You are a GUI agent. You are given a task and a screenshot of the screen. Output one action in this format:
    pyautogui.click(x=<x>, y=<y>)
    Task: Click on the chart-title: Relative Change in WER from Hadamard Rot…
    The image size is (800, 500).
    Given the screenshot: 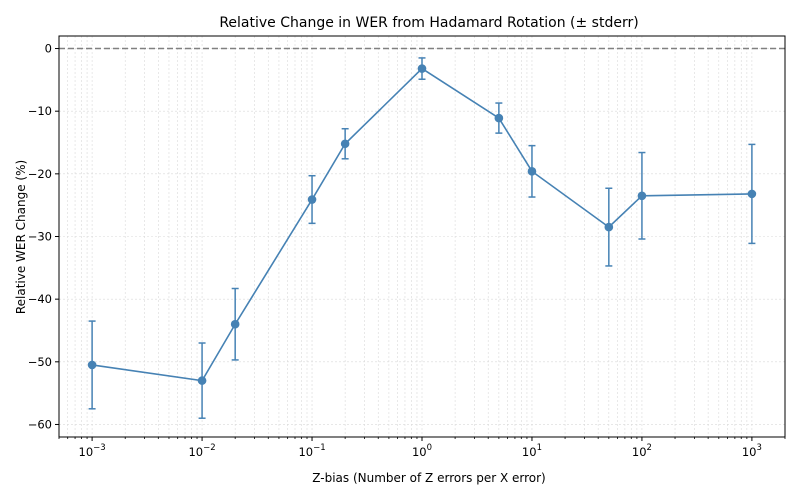 What is the action you would take?
    pyautogui.click(x=428, y=23)
    